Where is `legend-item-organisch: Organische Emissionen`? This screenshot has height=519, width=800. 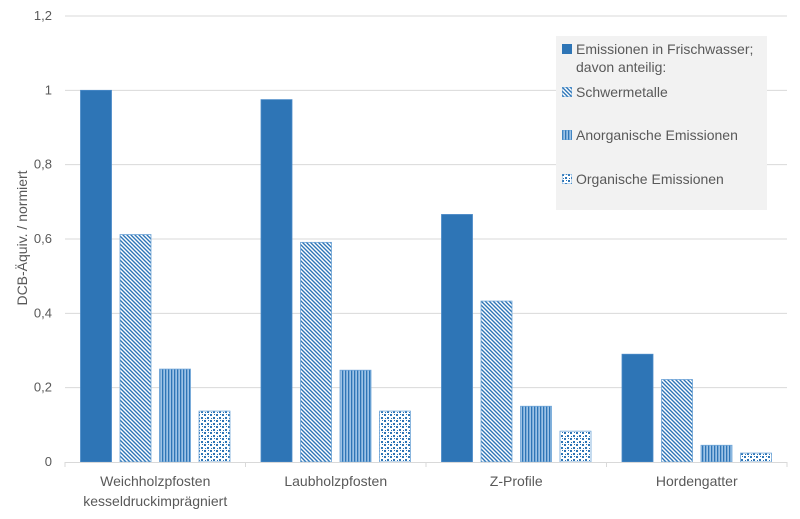 legend-item-organisch: Organische Emissionen is located at coordinates (643, 179).